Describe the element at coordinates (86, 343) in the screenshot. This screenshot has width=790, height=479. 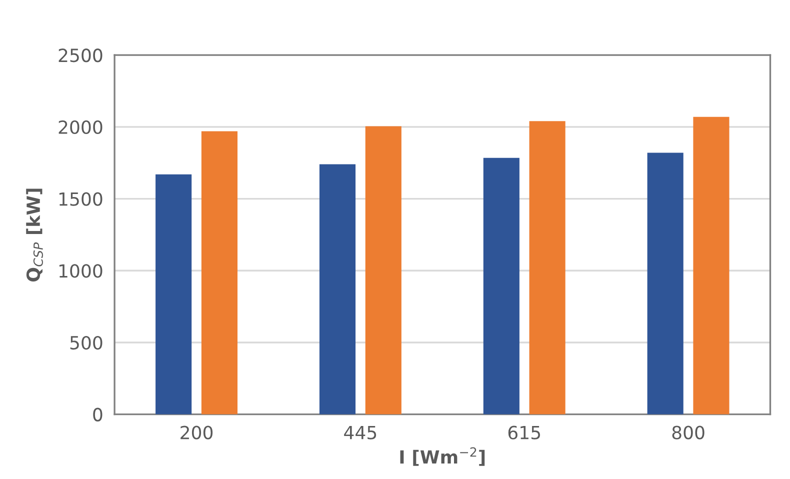
I see `y-tick-label: 500` at that location.